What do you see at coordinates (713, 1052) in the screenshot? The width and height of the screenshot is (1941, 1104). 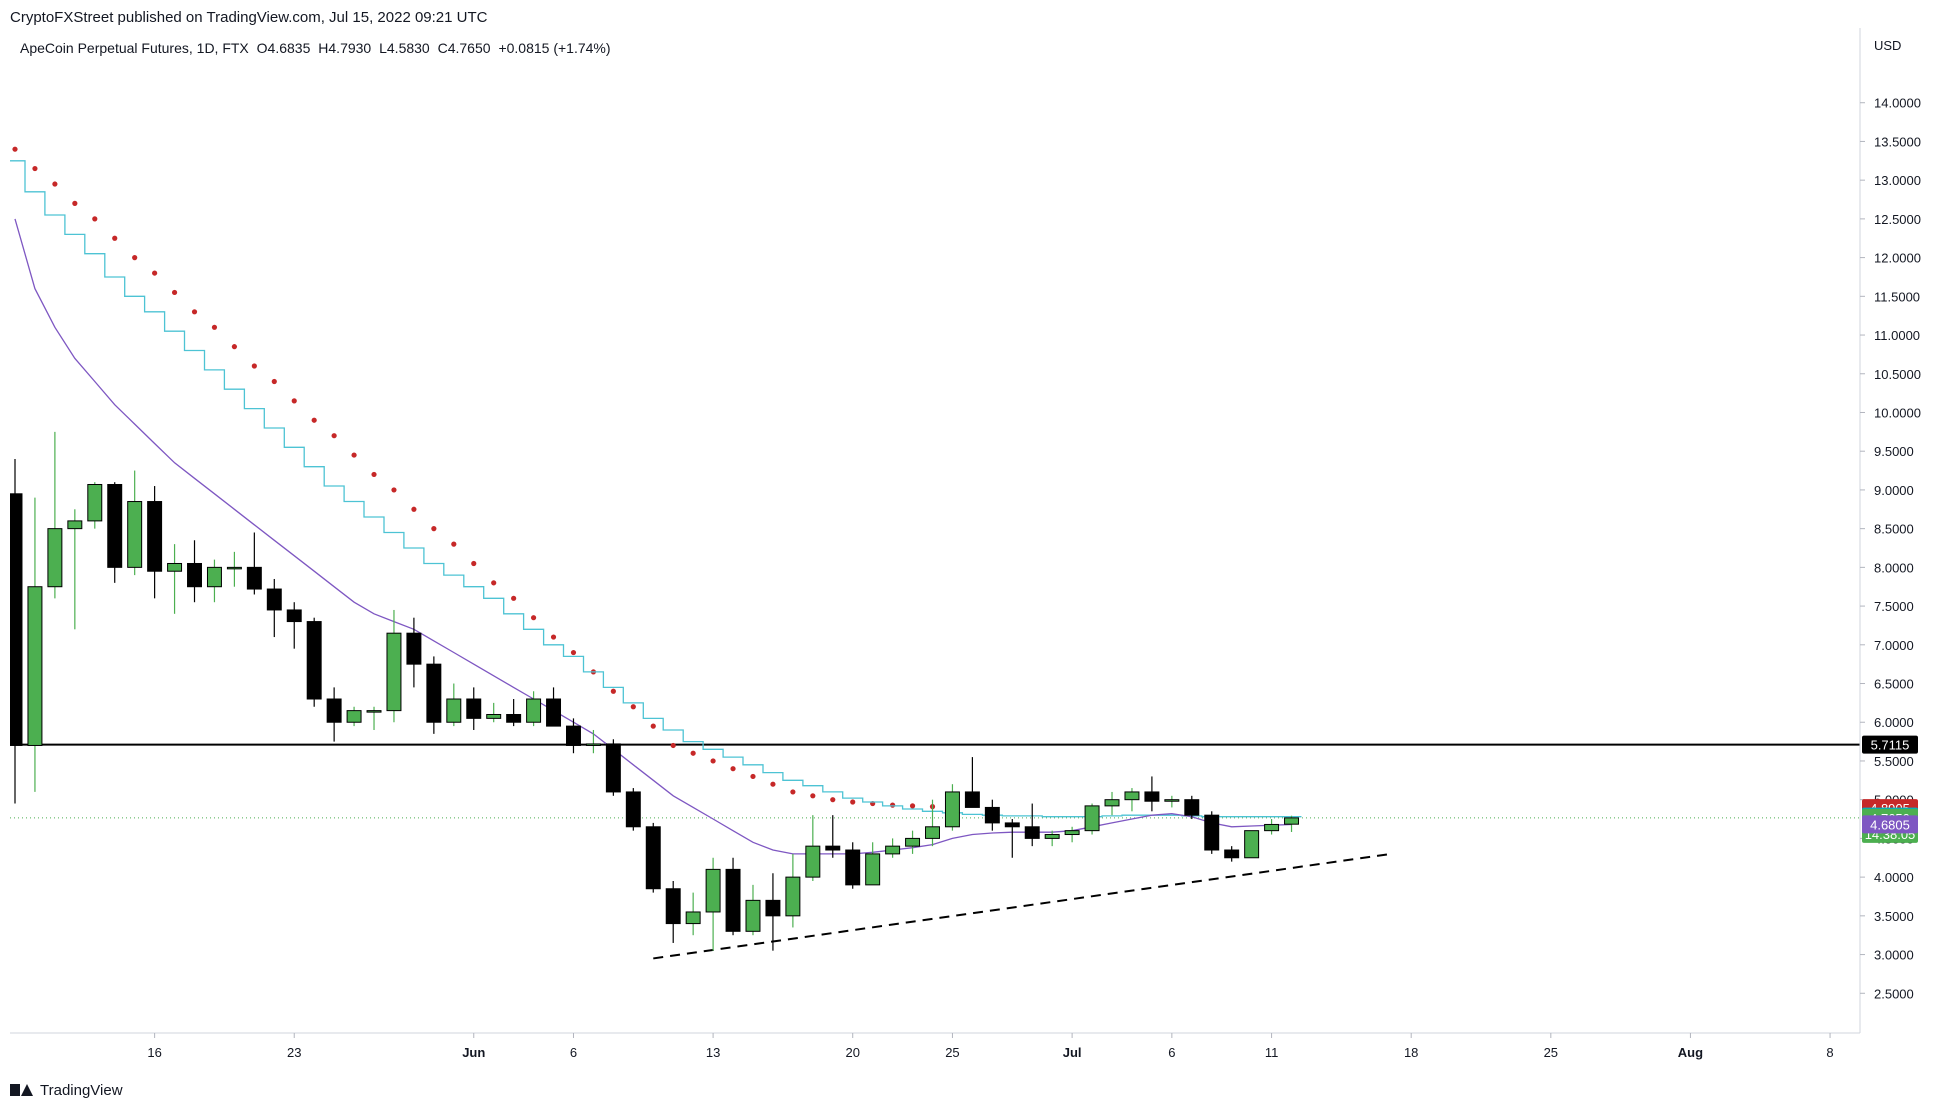 I see `x-tick-label: 13` at bounding box center [713, 1052].